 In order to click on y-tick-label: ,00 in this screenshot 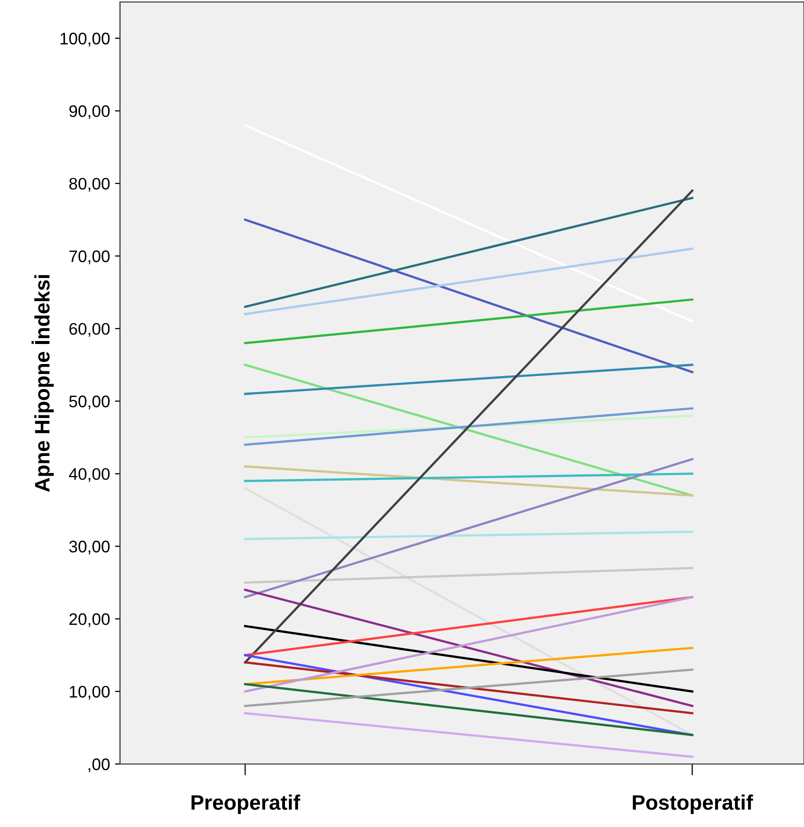, I will do `click(99, 765)`.